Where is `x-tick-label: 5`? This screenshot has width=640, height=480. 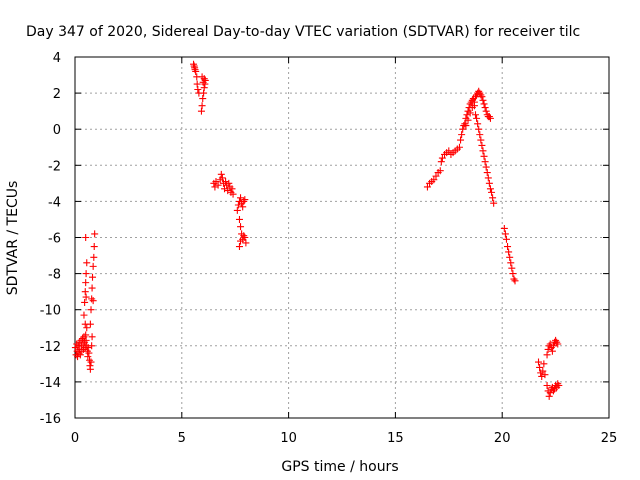 x-tick-label: 5 is located at coordinates (182, 438).